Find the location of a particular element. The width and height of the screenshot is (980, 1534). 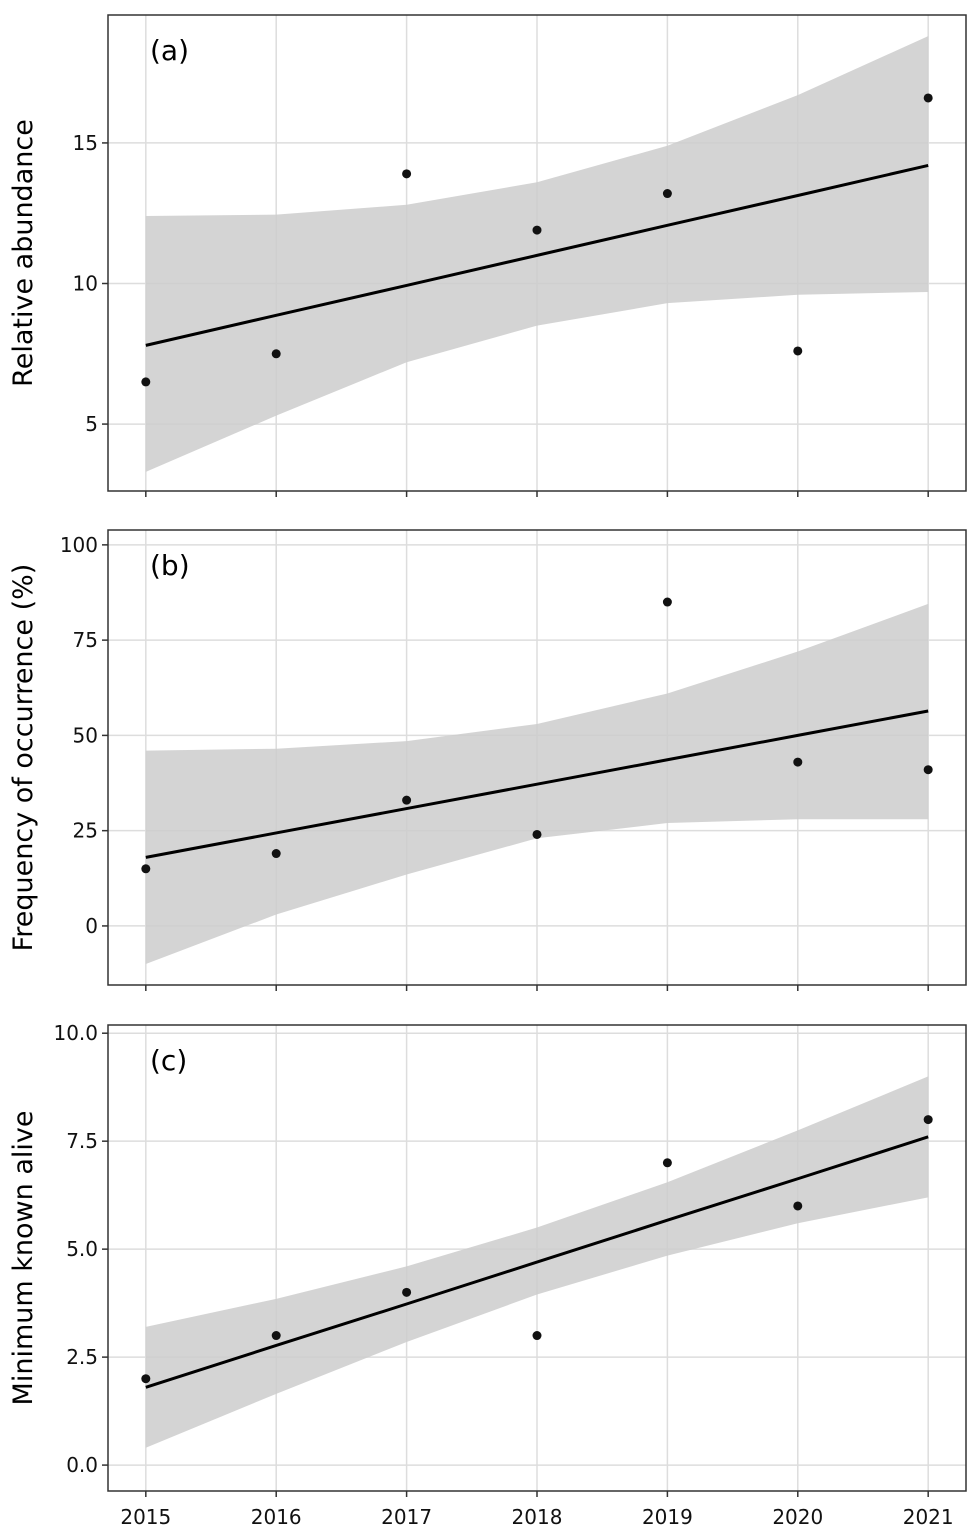

y-tick-label: 75 is located at coordinates (85, 640).